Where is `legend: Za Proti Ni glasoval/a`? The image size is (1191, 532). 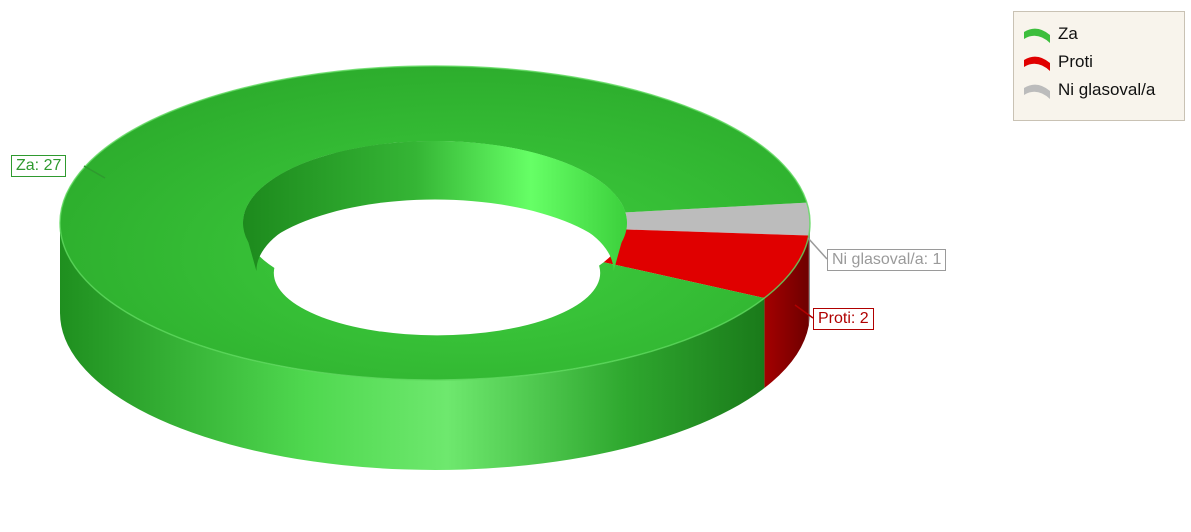 legend: Za Proti Ni glasoval/a is located at coordinates (1099, 66).